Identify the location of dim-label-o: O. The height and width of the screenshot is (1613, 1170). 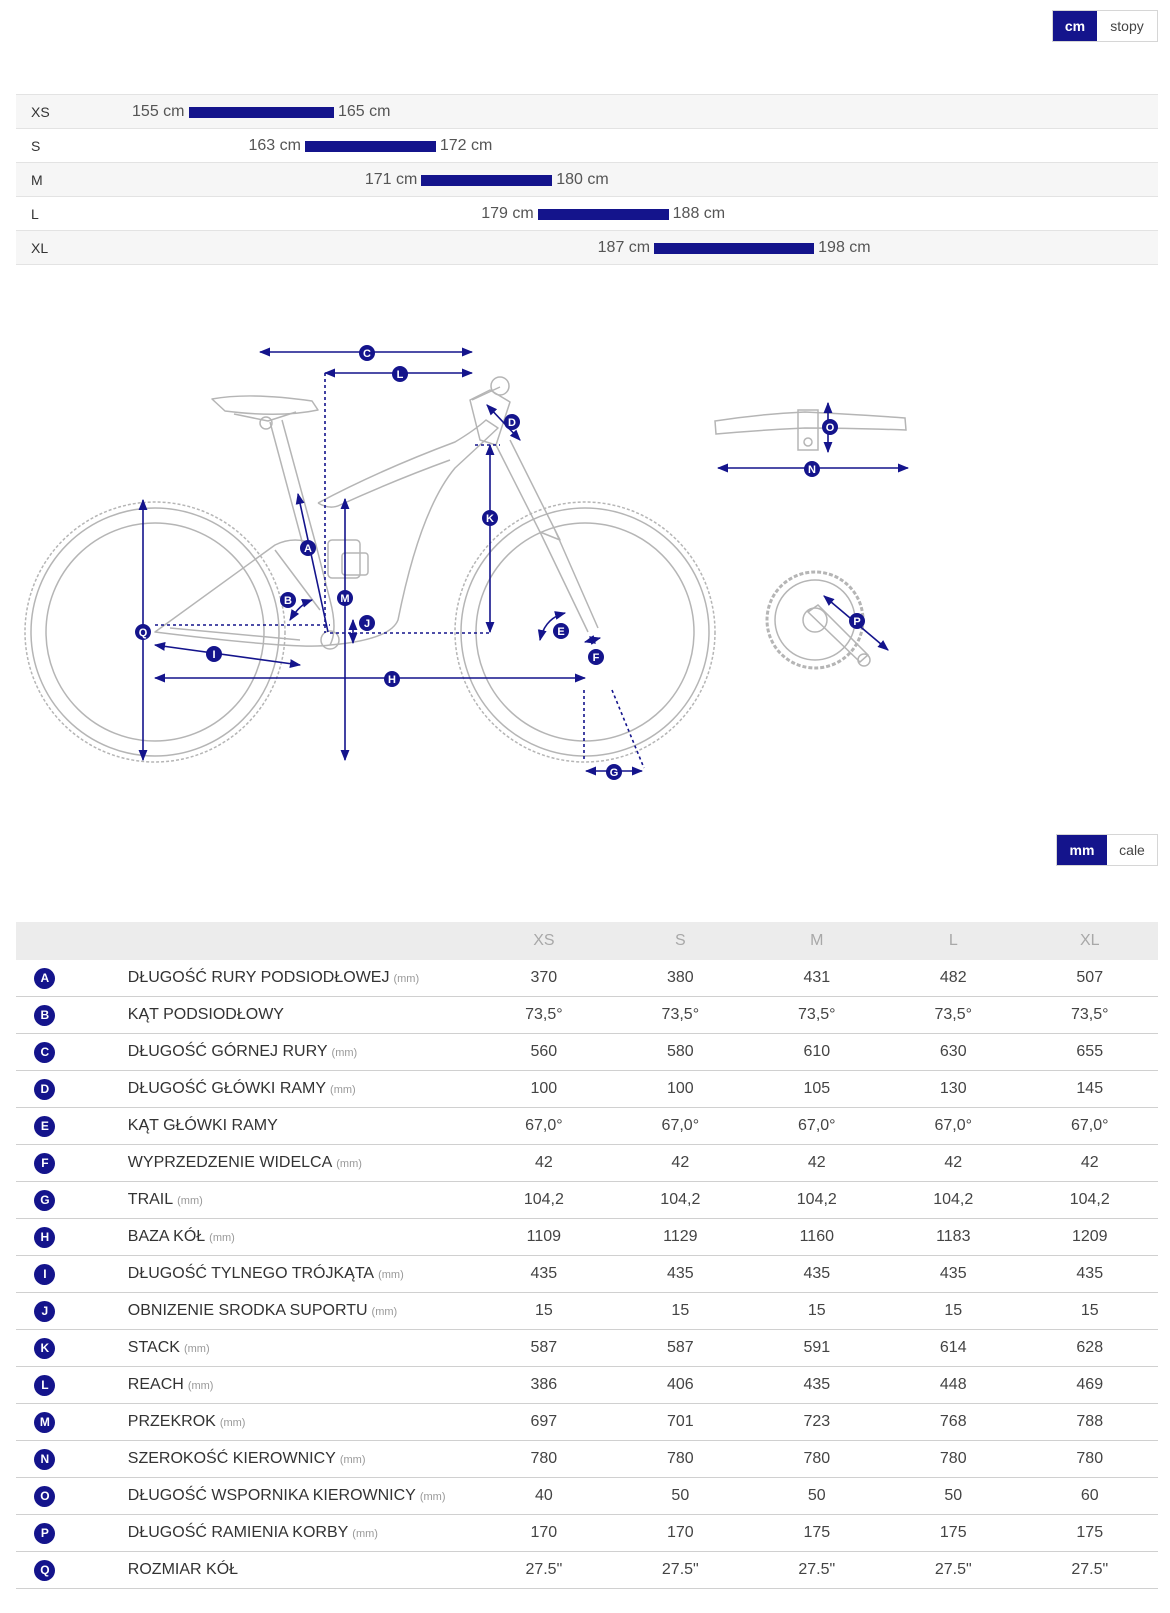
(830, 427).